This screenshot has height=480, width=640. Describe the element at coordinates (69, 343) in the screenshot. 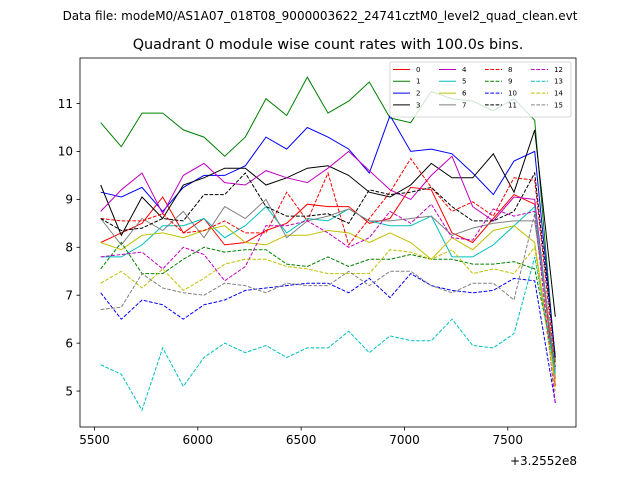

I see `y-tick-label-6: 6` at that location.